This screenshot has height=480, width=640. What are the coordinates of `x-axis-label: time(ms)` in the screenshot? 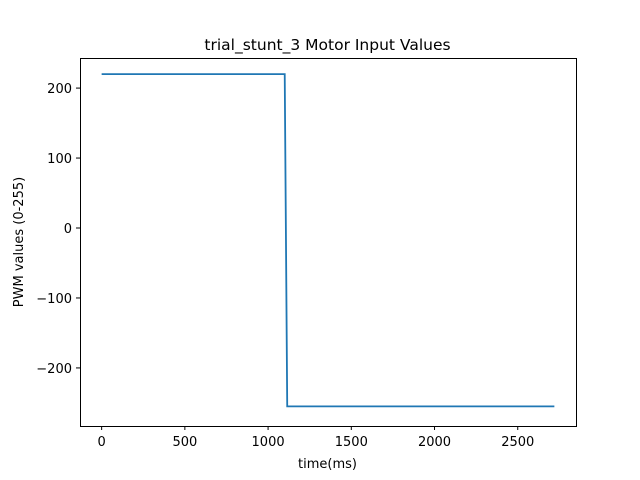 It's located at (327, 464).